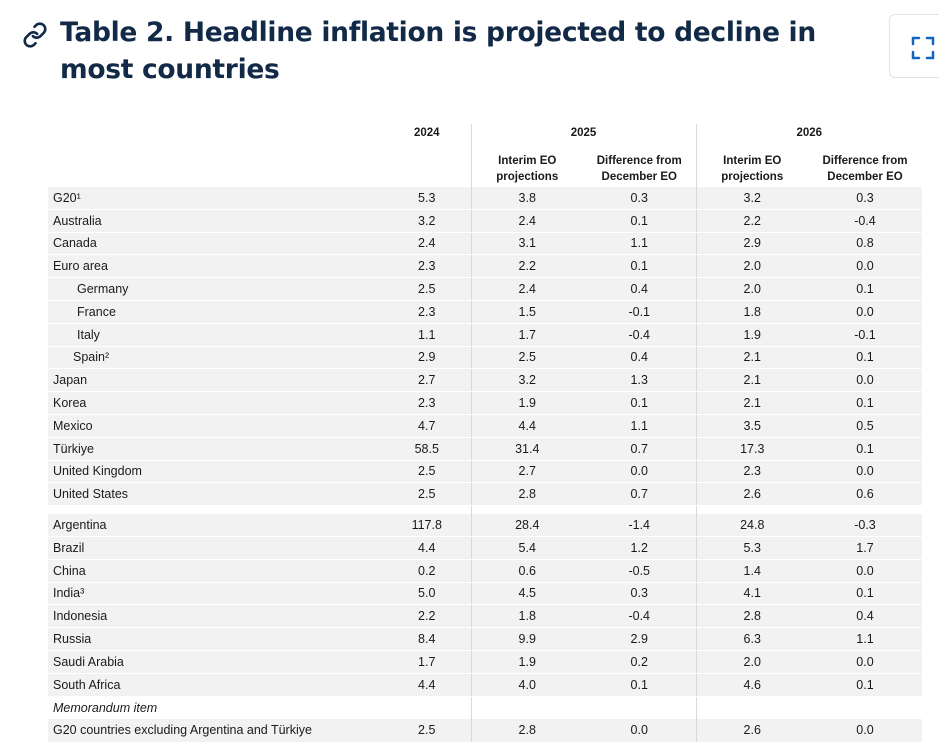 This screenshot has height=747, width=939. What do you see at coordinates (865, 616) in the screenshot?
I see `value-d2026: 0.4` at bounding box center [865, 616].